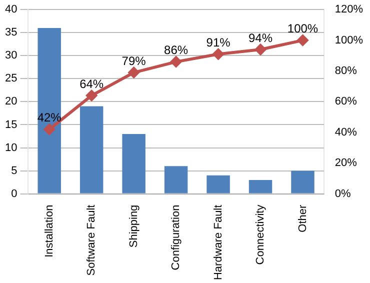 The width and height of the screenshot is (370, 283). Describe the element at coordinates (92, 240) in the screenshot. I see `x-tick-label: Software Fault` at that location.